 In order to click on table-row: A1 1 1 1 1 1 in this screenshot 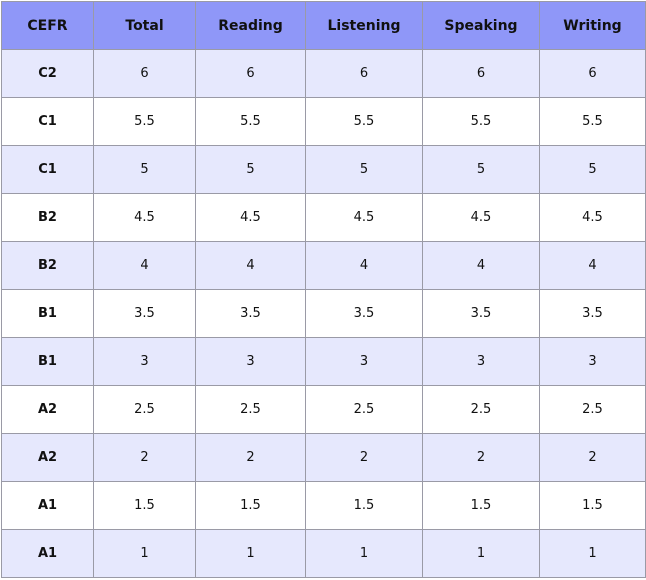, I will do `click(323, 553)`.